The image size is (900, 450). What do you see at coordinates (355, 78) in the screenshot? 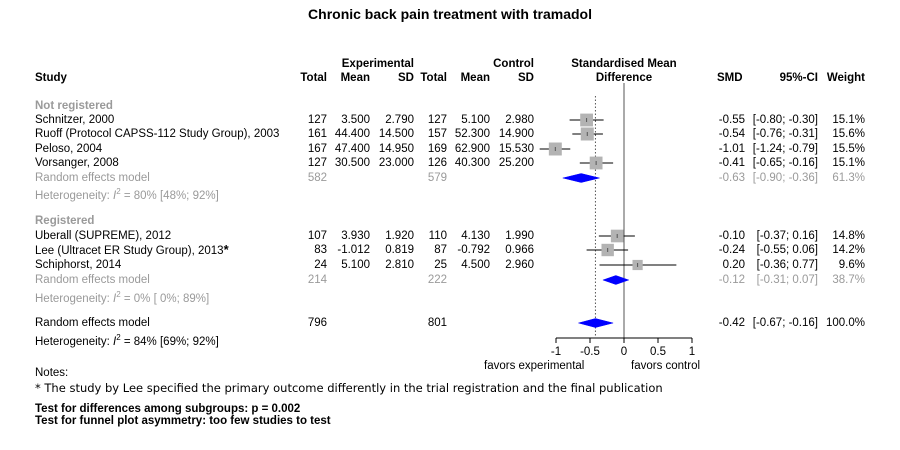
I see `header-exp-mean: Mean` at bounding box center [355, 78].